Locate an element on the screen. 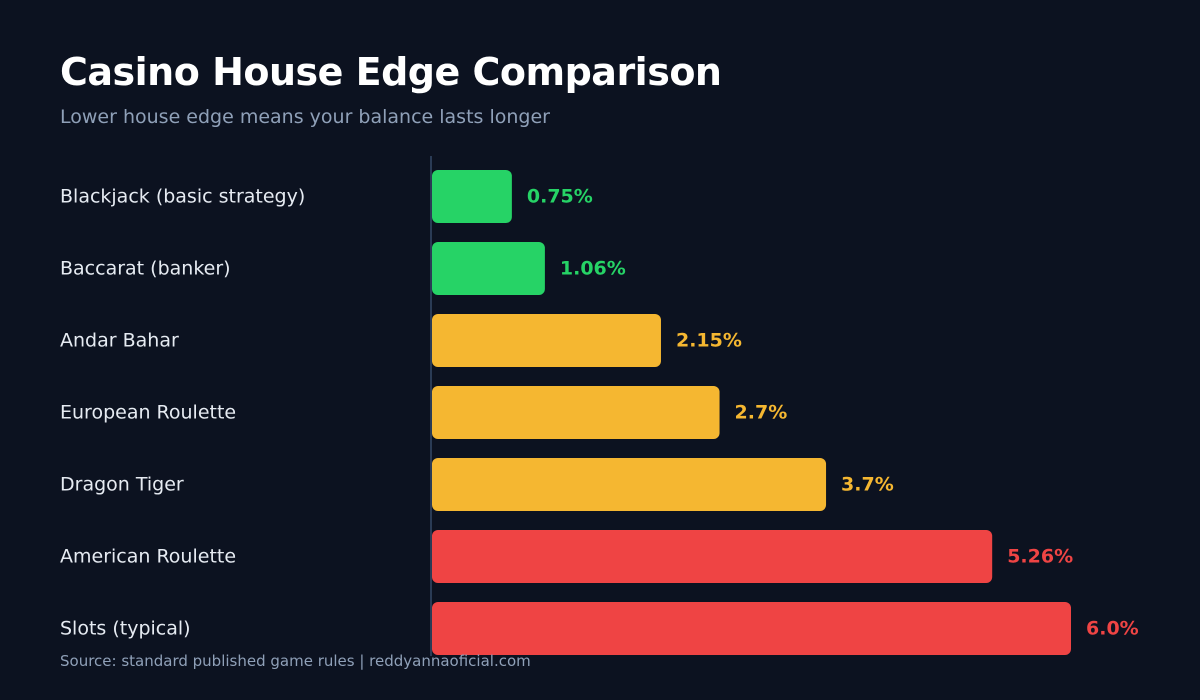 Image resolution: width=1200 pixels, height=700 pixels. value-label: 3.7% is located at coordinates (867, 485).